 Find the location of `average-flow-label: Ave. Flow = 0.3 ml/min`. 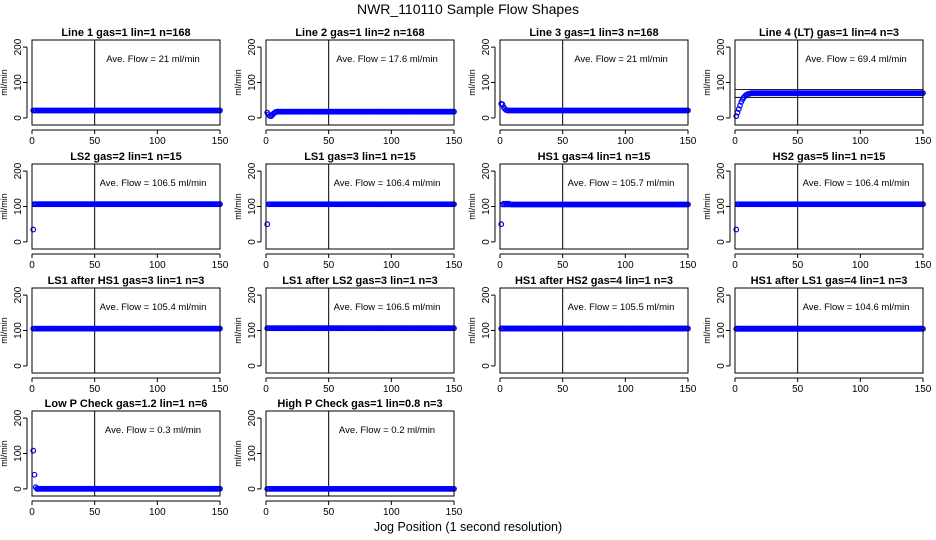

average-flow-label: Ave. Flow = 0.3 ml/min is located at coordinates (153, 430).